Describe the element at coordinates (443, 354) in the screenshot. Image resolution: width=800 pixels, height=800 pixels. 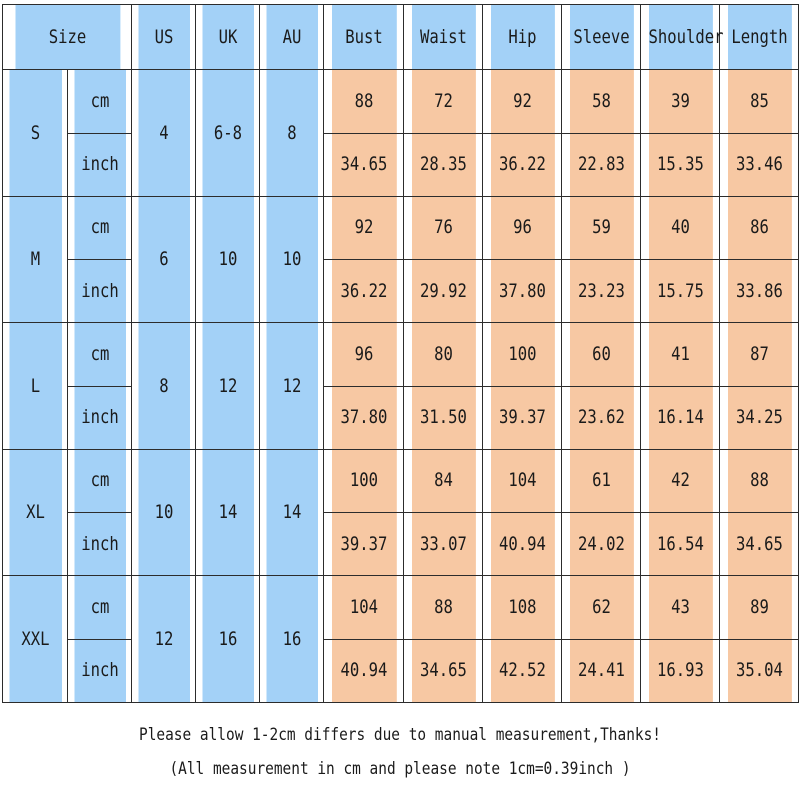
I see `waist-cm: 80` at that location.